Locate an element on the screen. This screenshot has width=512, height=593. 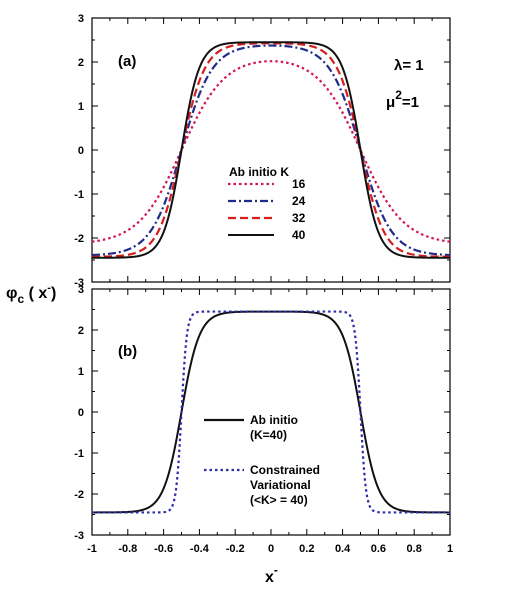
x-tick-label: -0.4 is located at coordinates (200, 549).